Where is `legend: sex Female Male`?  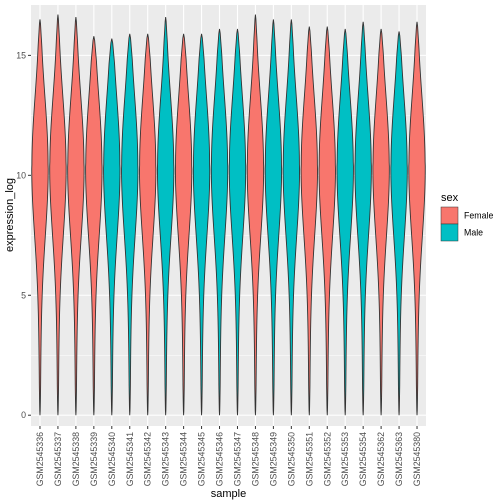
legend: sex Female Male is located at coordinates (466, 217).